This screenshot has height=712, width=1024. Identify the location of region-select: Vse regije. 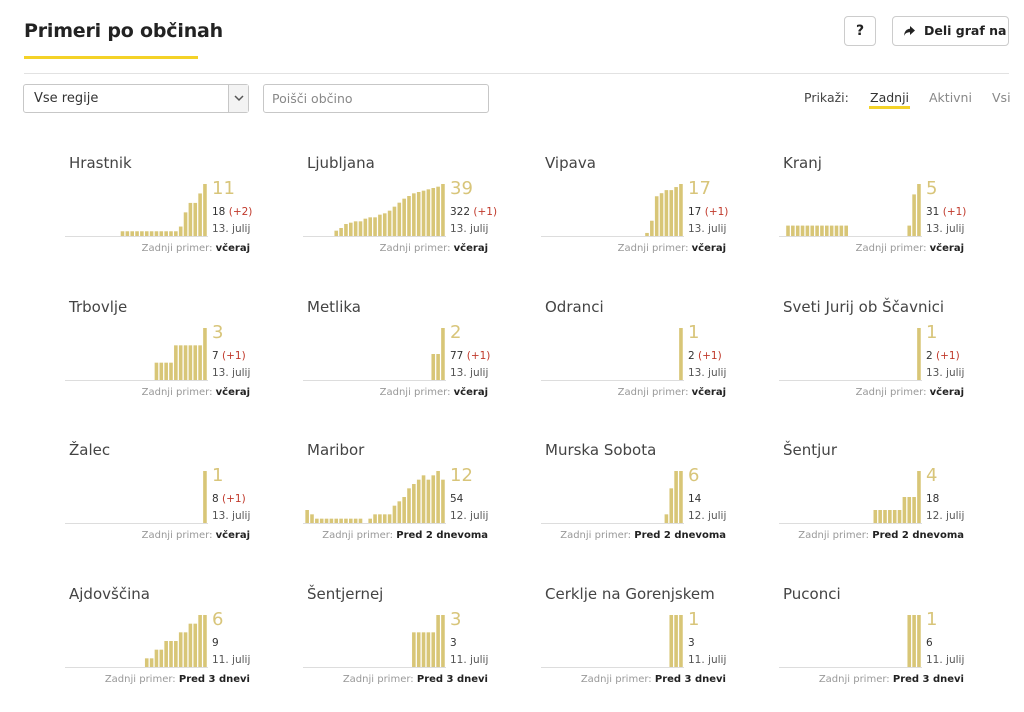
(136, 98).